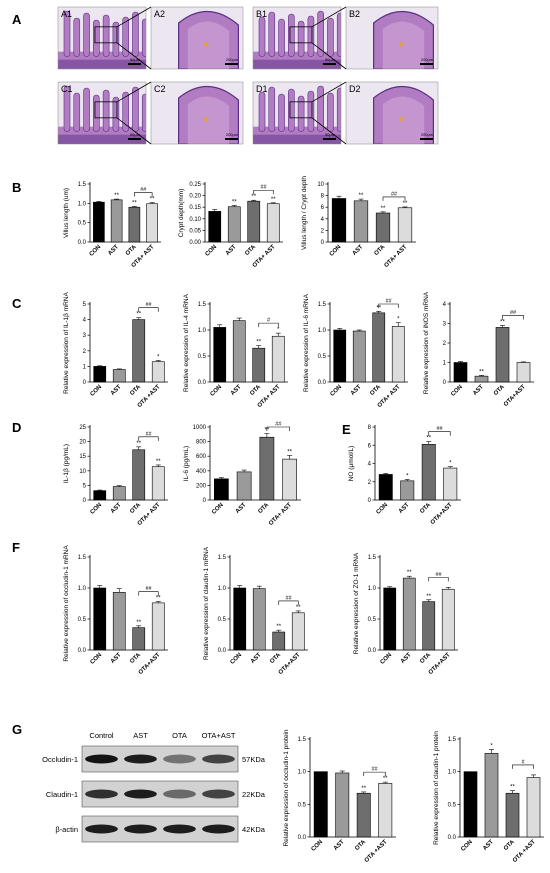 This screenshot has height=873, width=550. I want to click on blot-size-label: 22KDa, so click(254, 794).